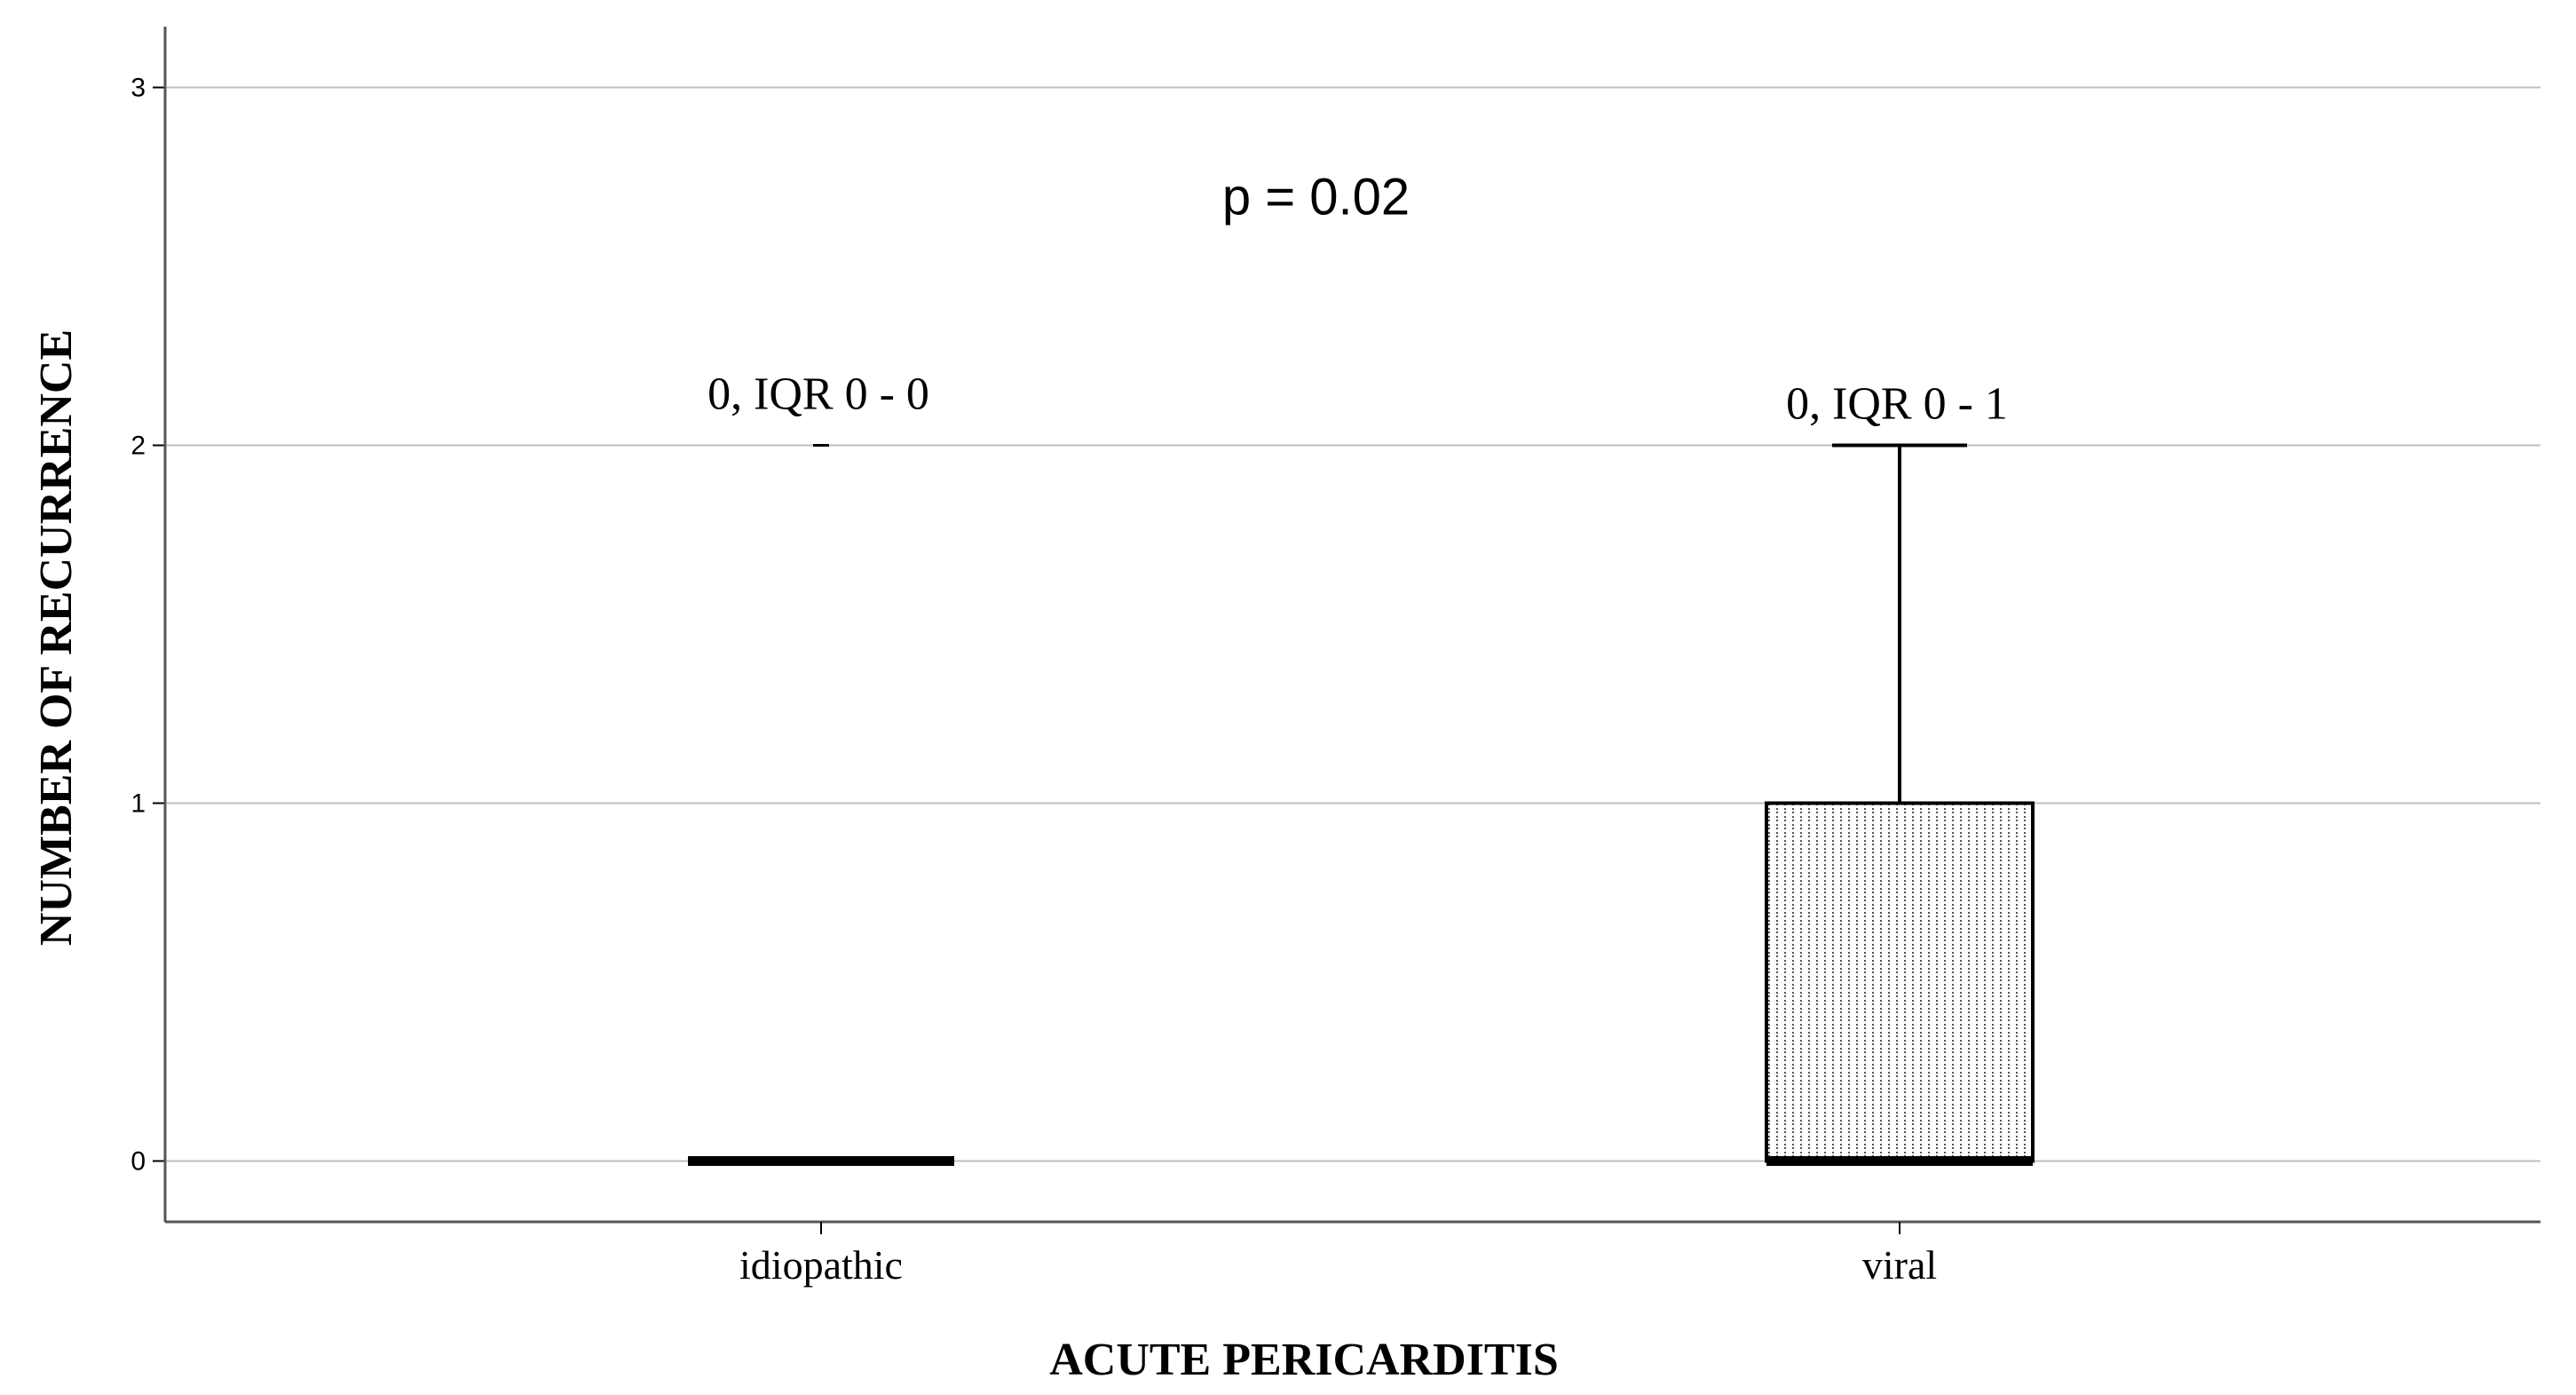  Describe the element at coordinates (1304, 1360) in the screenshot. I see `x-axis-title: ACUTE PERICARDITIS` at that location.